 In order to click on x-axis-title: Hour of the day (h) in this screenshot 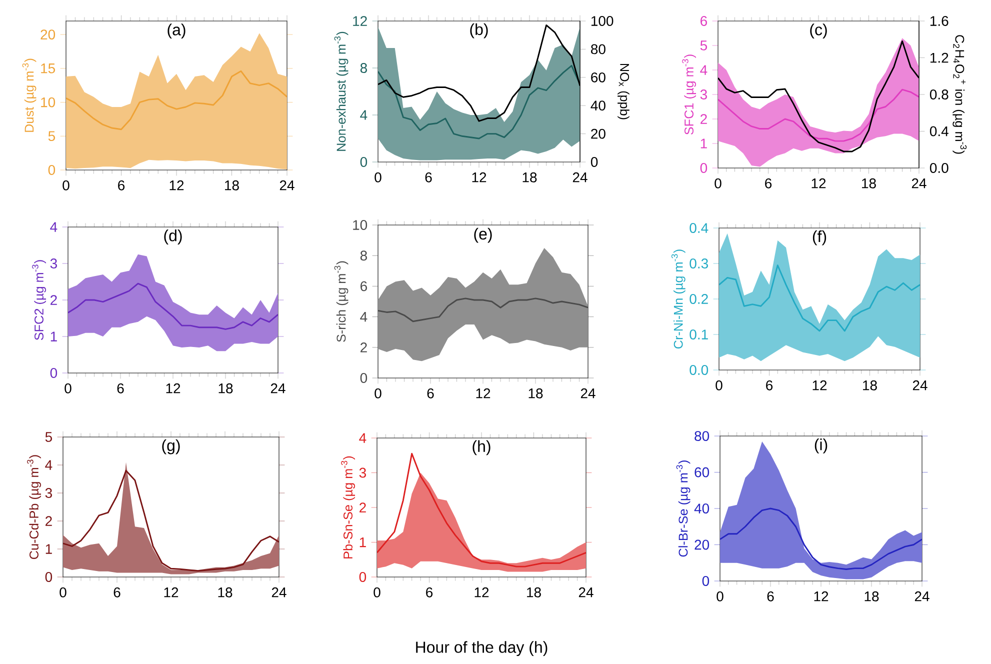, I will do `click(482, 648)`.